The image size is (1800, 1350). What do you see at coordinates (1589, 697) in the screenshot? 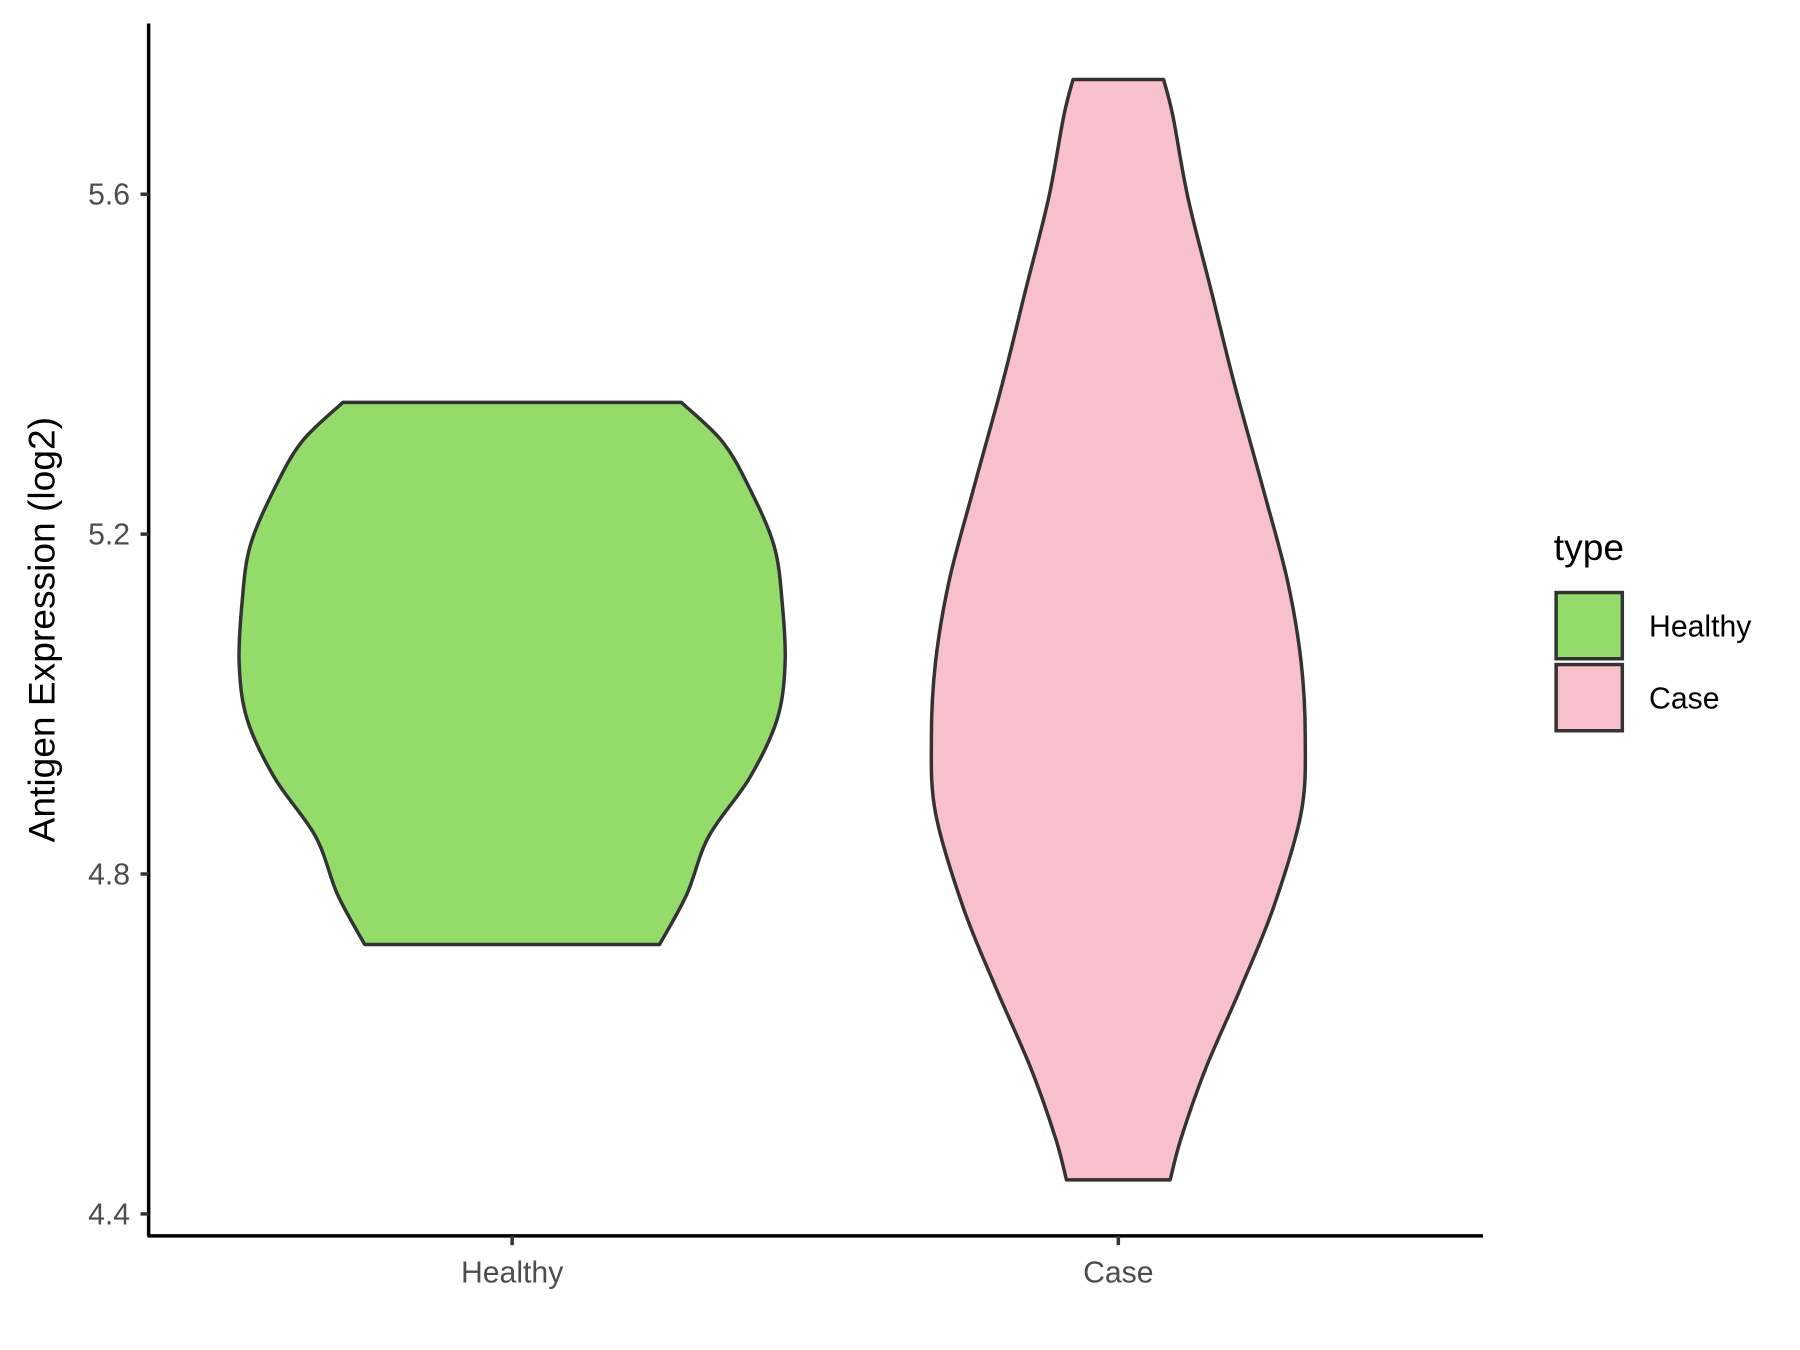
I see `legend-swatch-case` at bounding box center [1589, 697].